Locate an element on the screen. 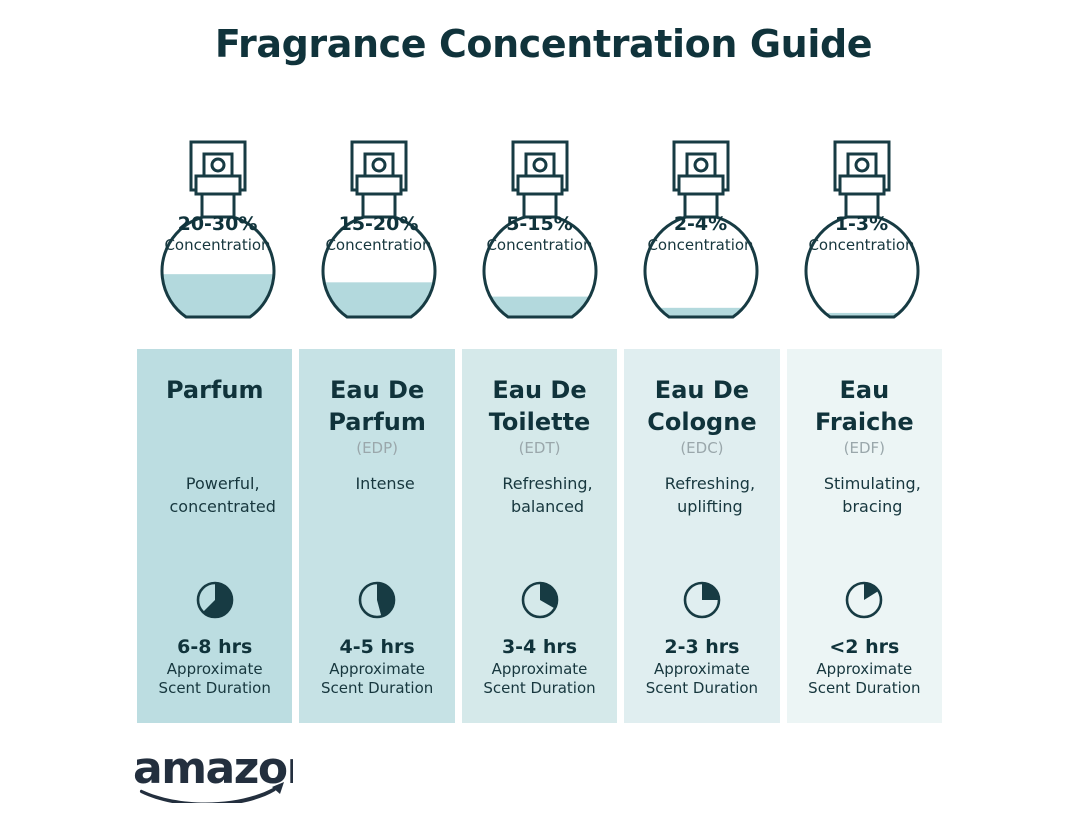 The width and height of the screenshot is (1087, 829). clock-wrap-eau-de-cologne is located at coordinates (701, 600).